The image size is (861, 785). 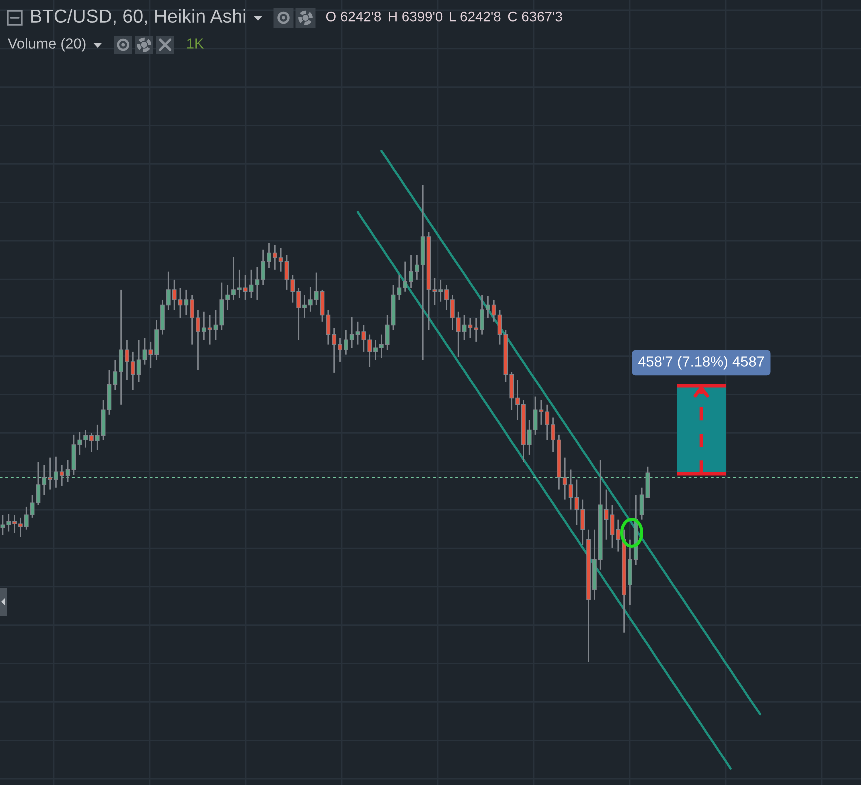 What do you see at coordinates (416, 17) in the screenshot?
I see `text: H 6399'0` at bounding box center [416, 17].